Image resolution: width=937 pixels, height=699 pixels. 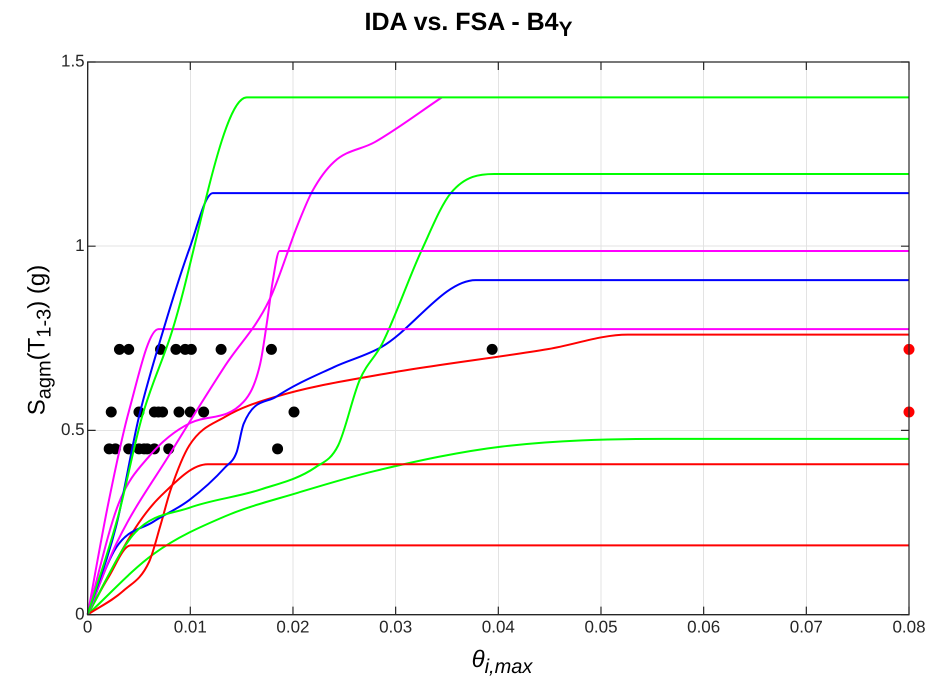 What do you see at coordinates (498, 626) in the screenshot?
I see `x-tick-label: 0.04` at bounding box center [498, 626].